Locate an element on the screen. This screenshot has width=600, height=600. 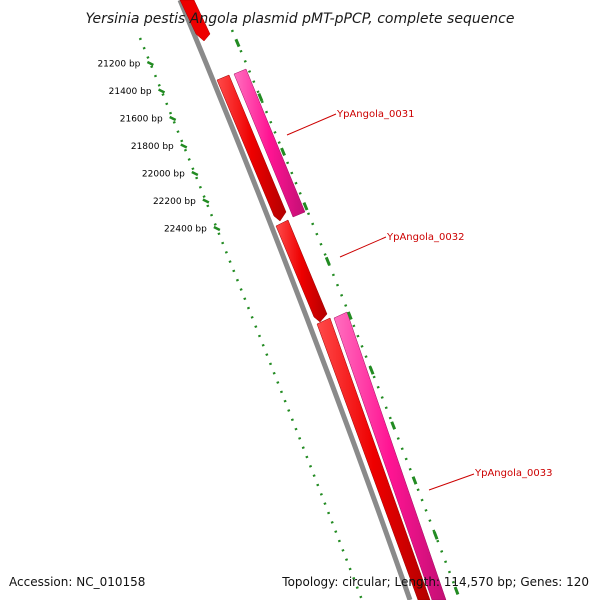
accession-label: Accession: NC_010158 is located at coordinates (77, 582).